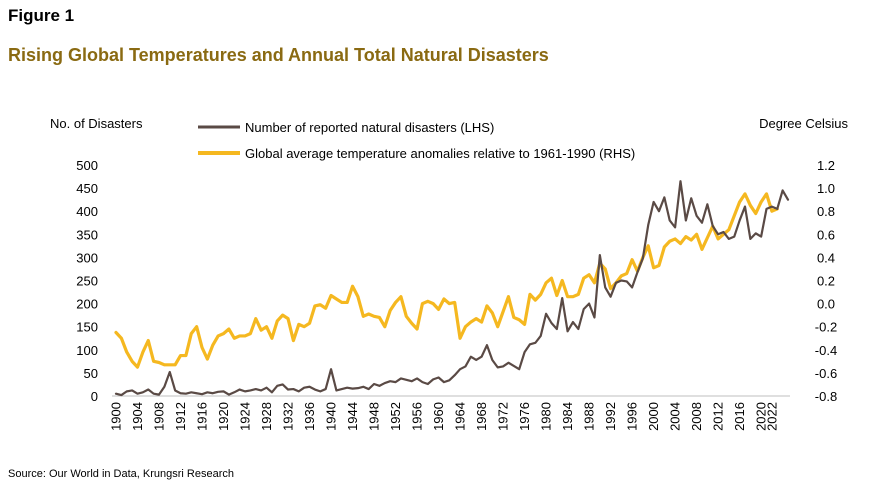  I want to click on x-tick-label: 1980, so click(546, 416).